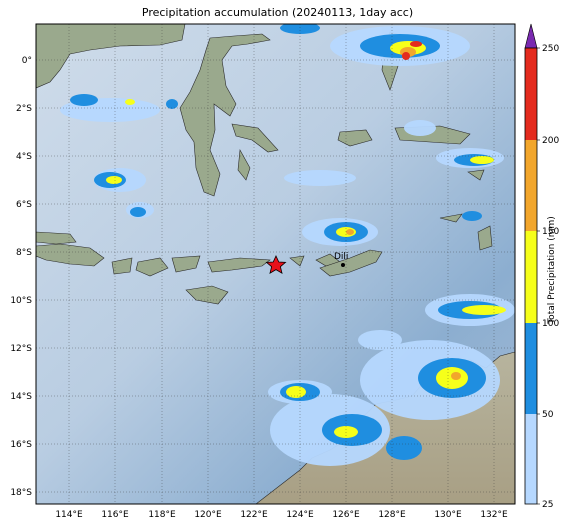  Describe the element at coordinates (550, 324) in the screenshot. I see `colorbar-tick: 100` at that location.